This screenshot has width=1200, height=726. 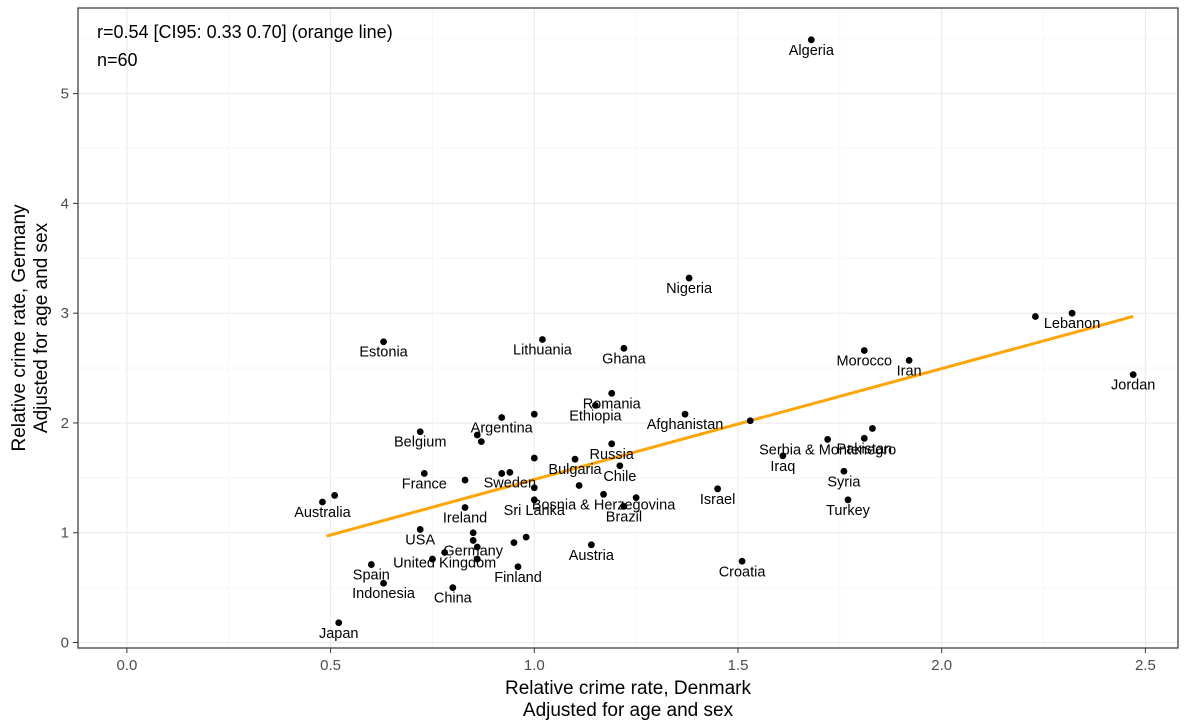 What do you see at coordinates (543, 351) in the screenshot?
I see `data-point-label: Lithuania` at bounding box center [543, 351].